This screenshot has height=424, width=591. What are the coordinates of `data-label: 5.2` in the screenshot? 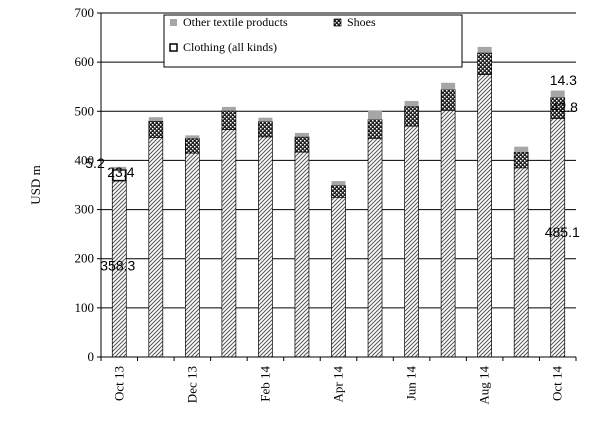 It's located at (95, 163).